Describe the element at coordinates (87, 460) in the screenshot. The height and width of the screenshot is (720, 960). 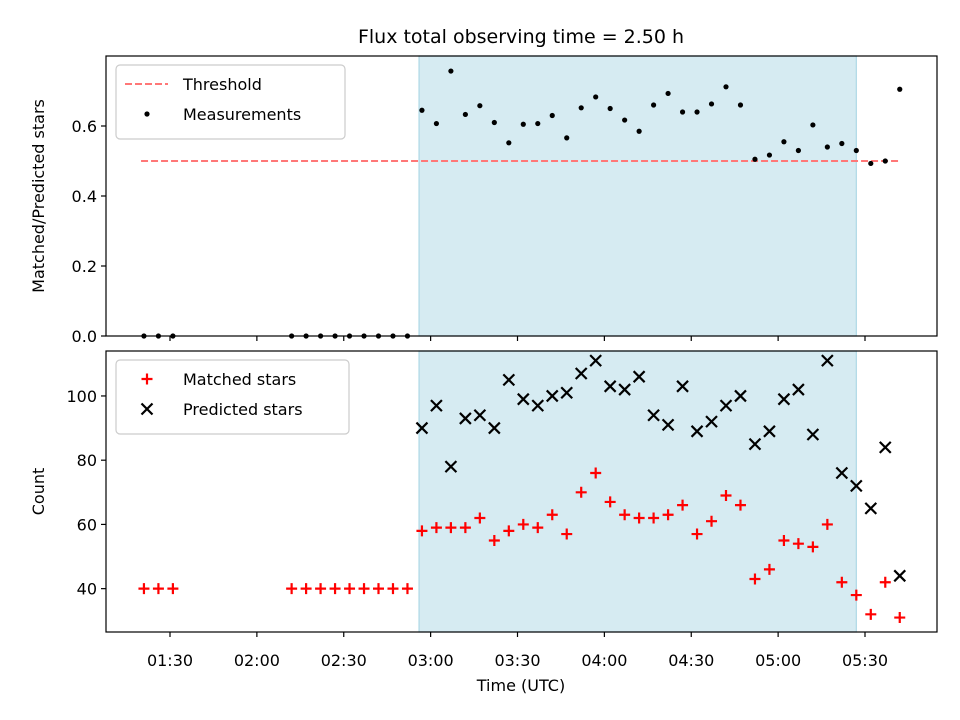
I see `y-tick-label: 80` at that location.